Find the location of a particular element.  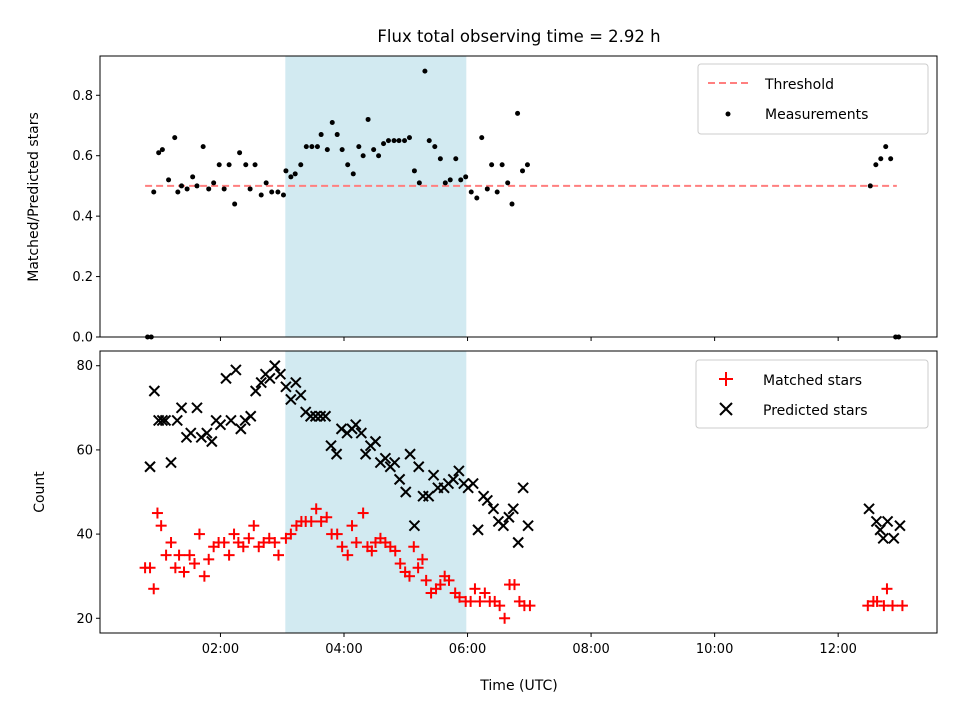

y-tick-label: 0.2 is located at coordinates (82, 277).